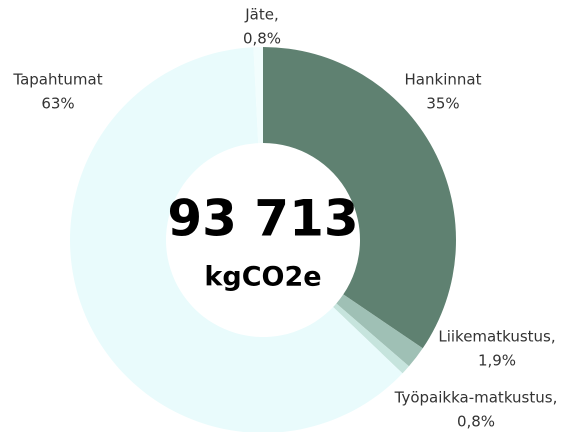  I want to click on slice-value-label: 1,9%, so click(497, 361).